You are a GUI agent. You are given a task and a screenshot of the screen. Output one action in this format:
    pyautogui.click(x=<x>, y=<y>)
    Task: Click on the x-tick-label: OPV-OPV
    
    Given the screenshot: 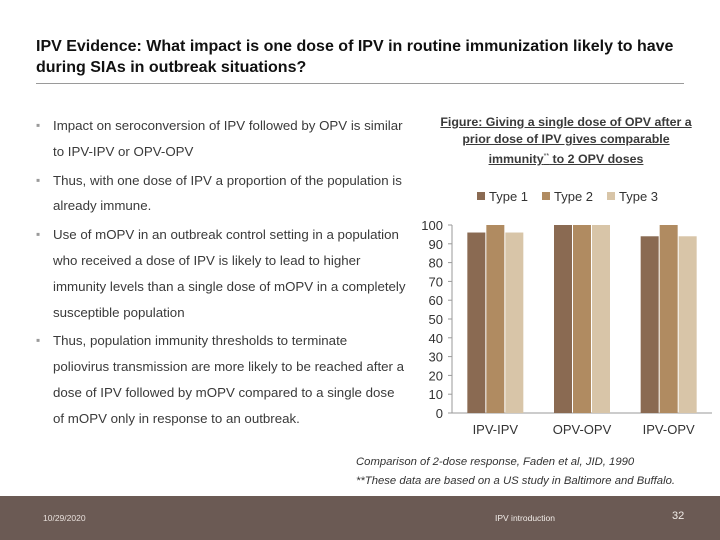 What is the action you would take?
    pyautogui.click(x=582, y=429)
    